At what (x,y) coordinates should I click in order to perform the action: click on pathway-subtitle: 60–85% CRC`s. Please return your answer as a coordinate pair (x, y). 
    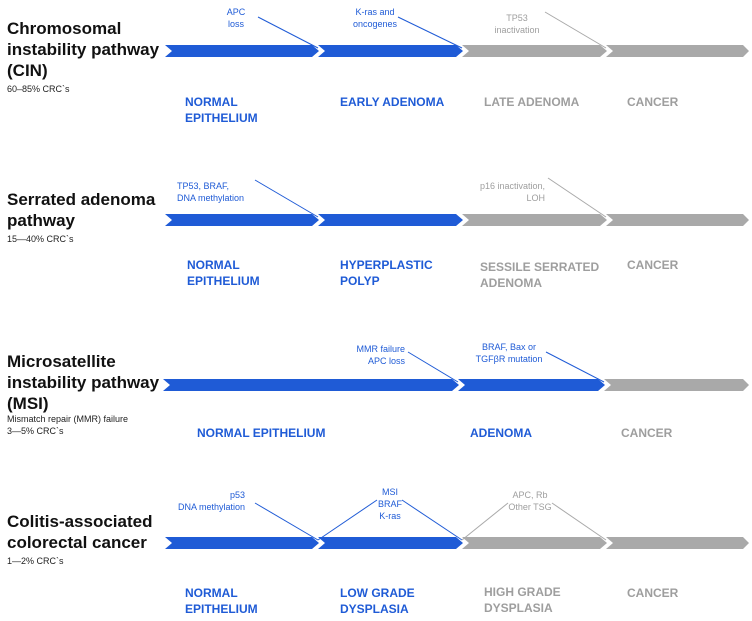
    Looking at the image, I should click on (38, 89).